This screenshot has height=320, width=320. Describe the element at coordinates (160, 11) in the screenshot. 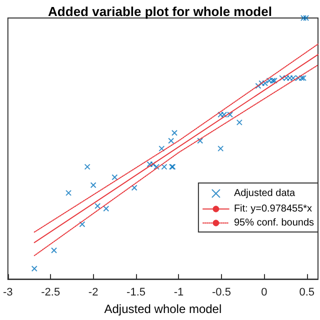

I see `chart-title: Added variable plot for whole model` at that location.